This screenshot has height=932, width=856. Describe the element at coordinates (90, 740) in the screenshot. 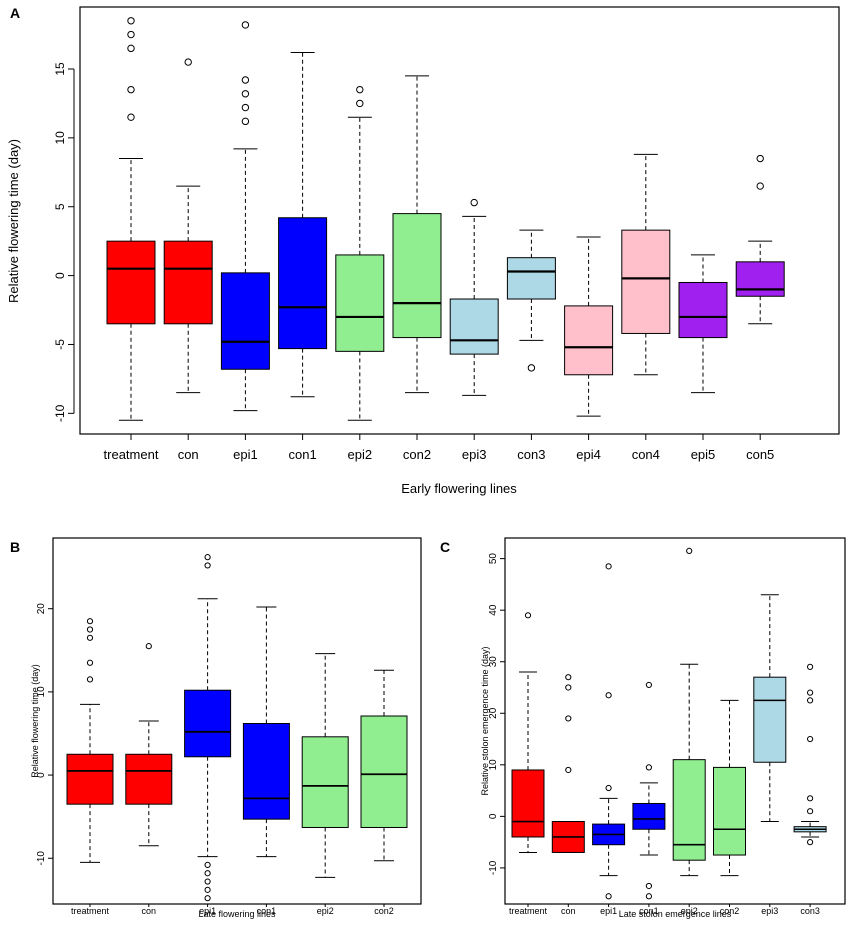

I see `b-box-treatment` at that location.